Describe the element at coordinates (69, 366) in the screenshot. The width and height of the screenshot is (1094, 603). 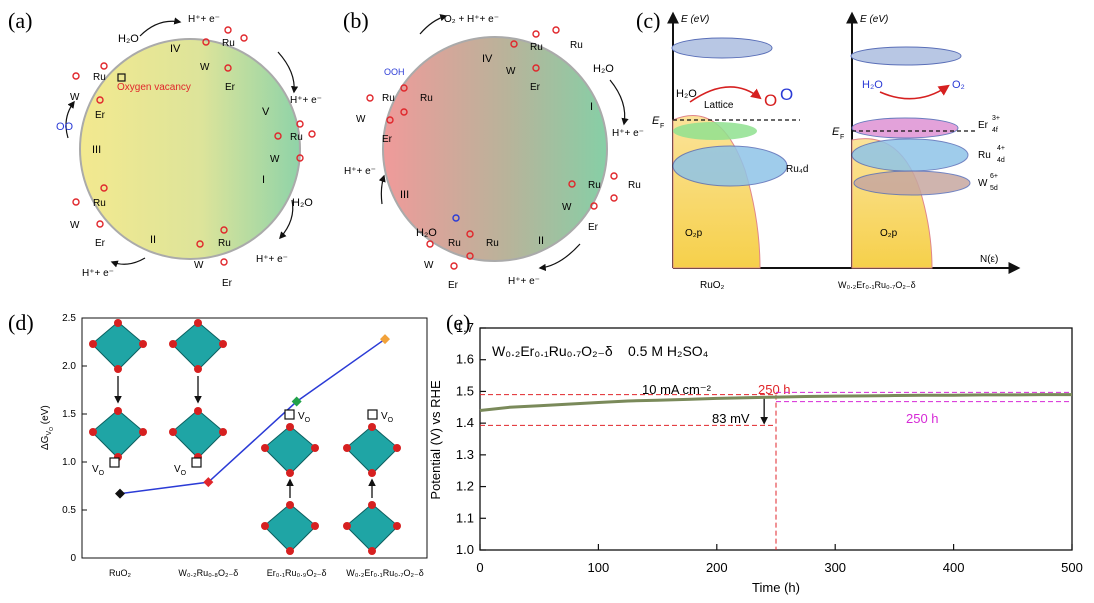
I see `y-tick-label-d: 2.0` at that location.